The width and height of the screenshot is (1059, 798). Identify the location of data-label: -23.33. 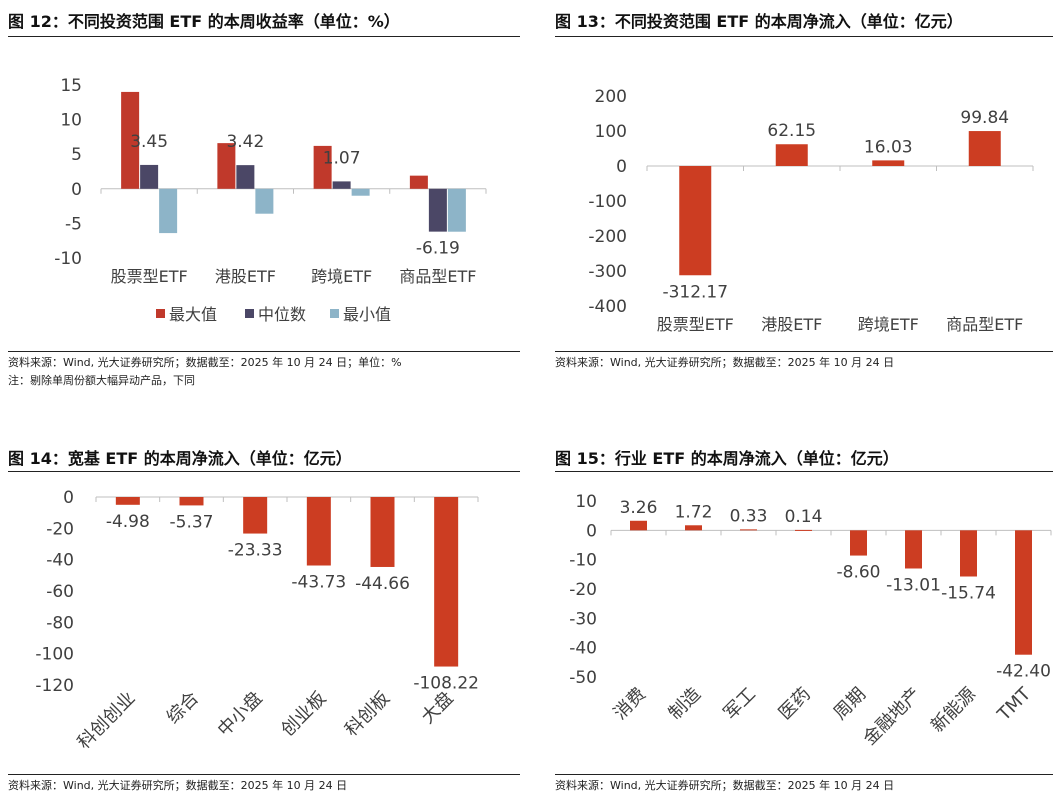
(255, 551).